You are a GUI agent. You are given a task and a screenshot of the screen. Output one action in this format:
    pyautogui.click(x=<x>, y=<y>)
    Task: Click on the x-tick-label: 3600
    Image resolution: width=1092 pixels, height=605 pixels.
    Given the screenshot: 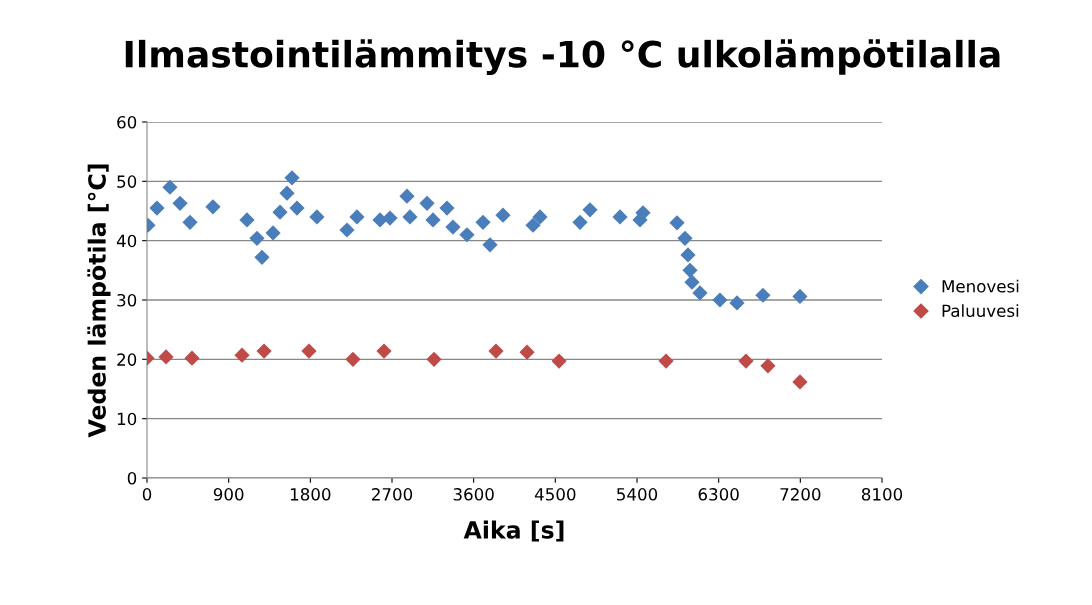 What is the action you would take?
    pyautogui.click(x=473, y=494)
    